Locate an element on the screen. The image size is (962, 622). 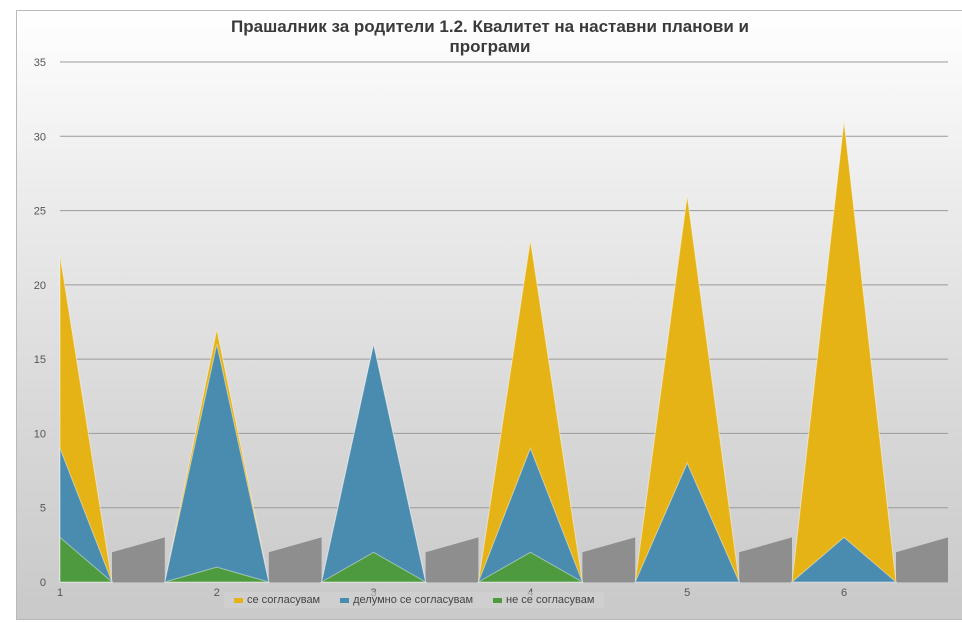
y-axis-ticks: 0 5 10 15 20 25 30 35 is located at coordinates (40, 323).